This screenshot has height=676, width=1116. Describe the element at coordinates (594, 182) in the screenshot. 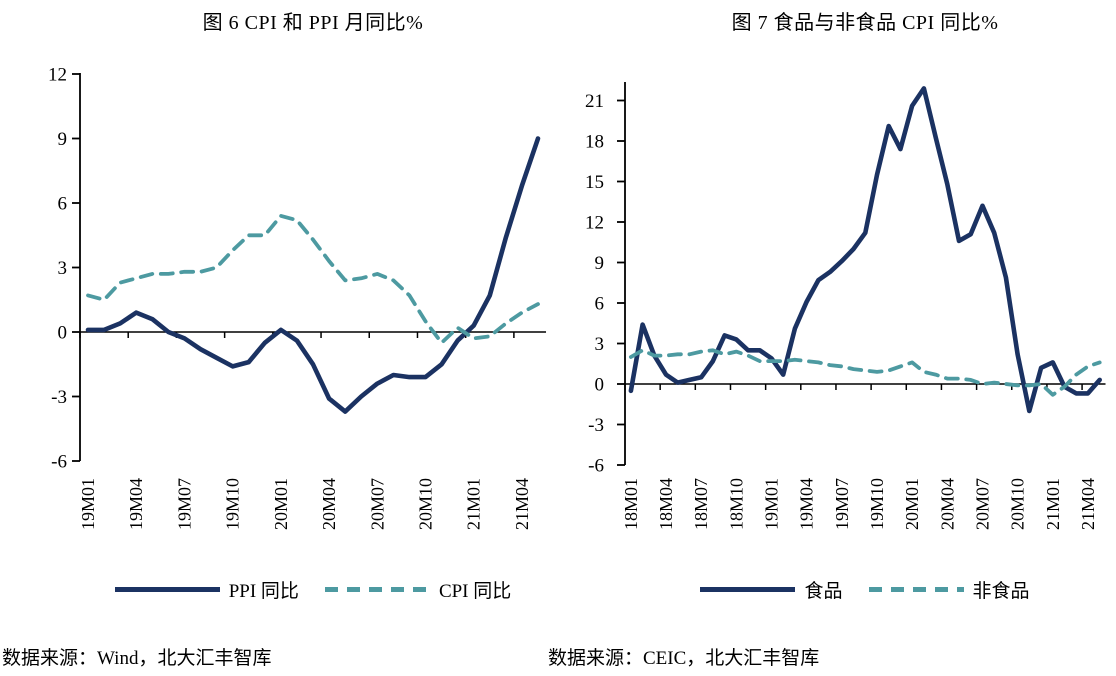

I see `svg-text: 15` at that location.